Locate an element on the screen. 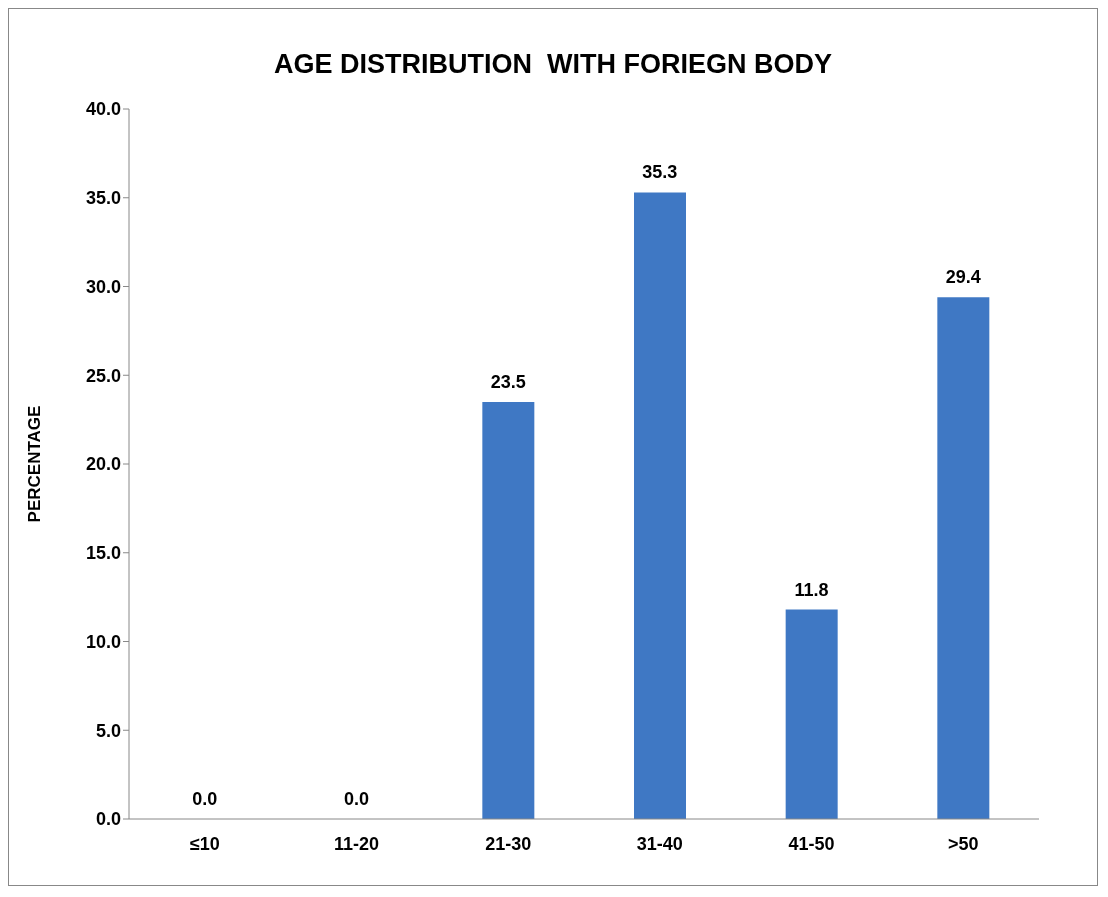 The image size is (1108, 897). x-tick-label: 41-50 is located at coordinates (811, 843).